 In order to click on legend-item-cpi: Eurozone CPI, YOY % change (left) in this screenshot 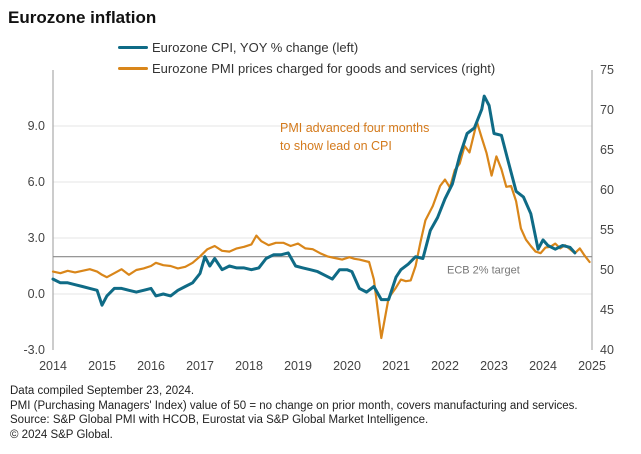, I will do `click(306, 47)`.